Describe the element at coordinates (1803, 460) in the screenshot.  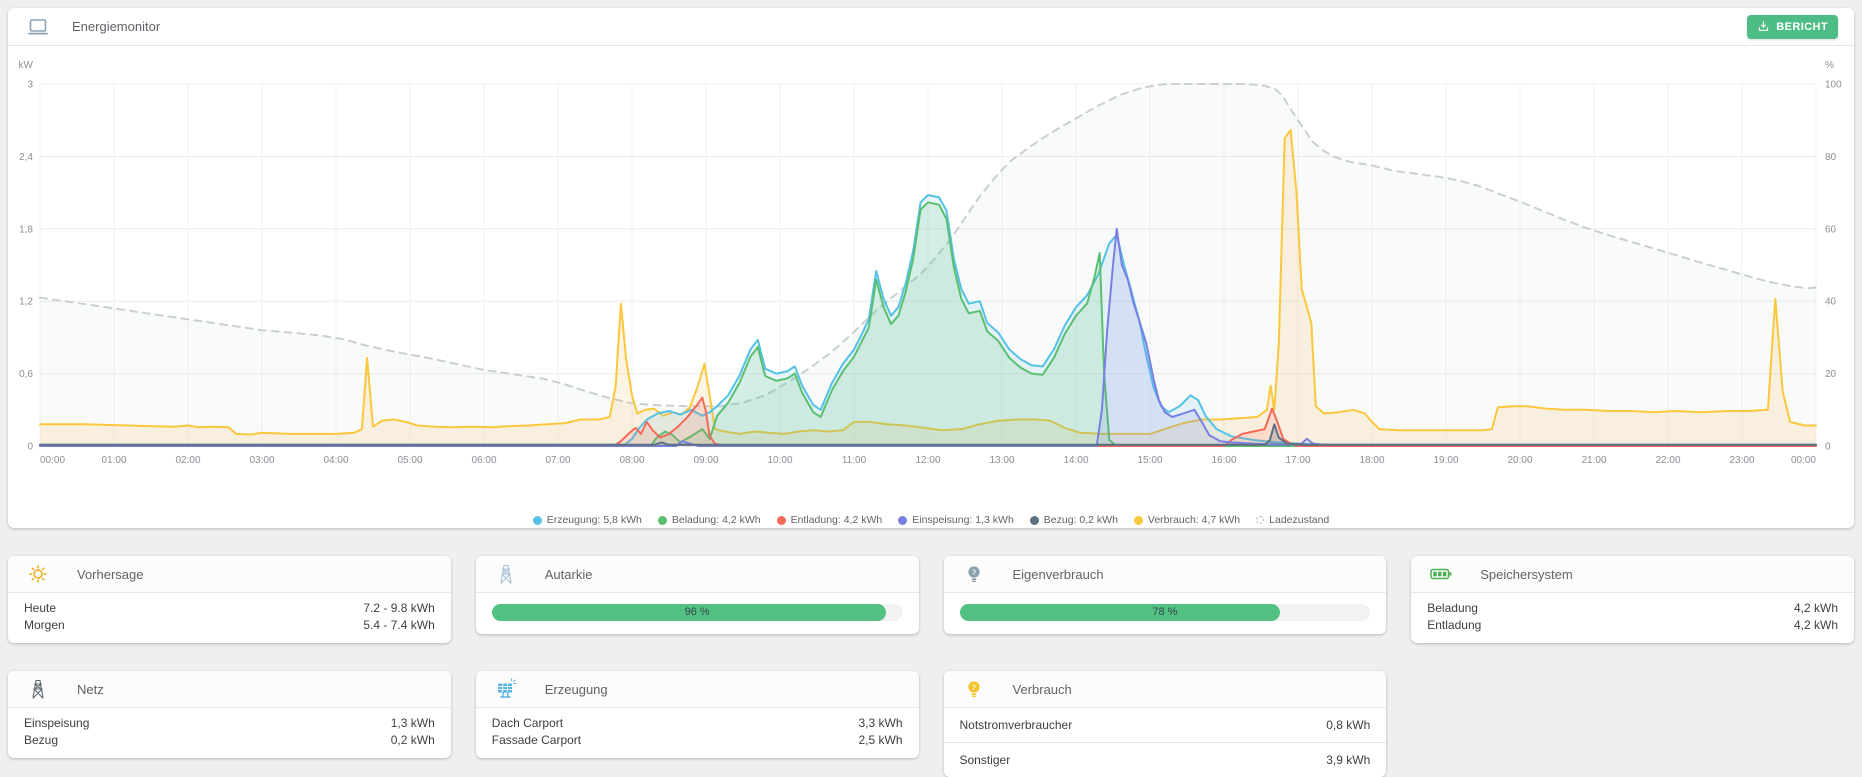
I see `svg-text: 00:00` at that location.